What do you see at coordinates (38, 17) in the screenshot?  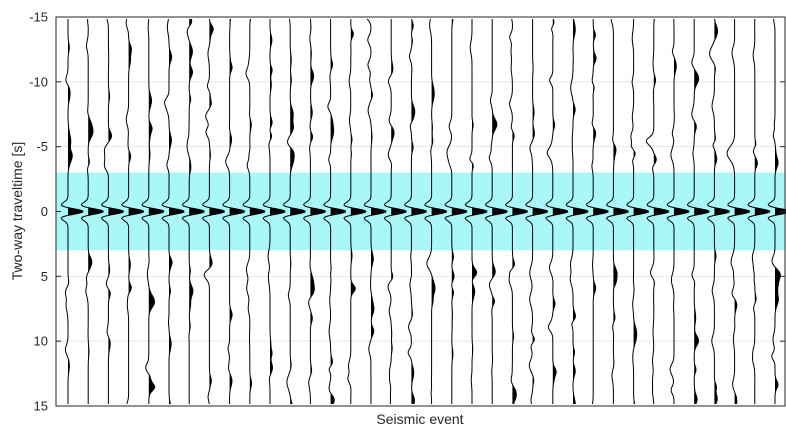 I see `y-tick-label: -15` at bounding box center [38, 17].